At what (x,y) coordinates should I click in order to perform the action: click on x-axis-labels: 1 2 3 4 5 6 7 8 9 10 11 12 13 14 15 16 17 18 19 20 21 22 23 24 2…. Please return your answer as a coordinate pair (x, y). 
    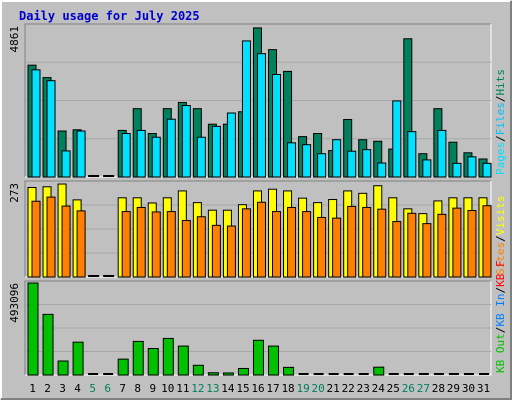
    Looking at the image, I should click on (259, 388).